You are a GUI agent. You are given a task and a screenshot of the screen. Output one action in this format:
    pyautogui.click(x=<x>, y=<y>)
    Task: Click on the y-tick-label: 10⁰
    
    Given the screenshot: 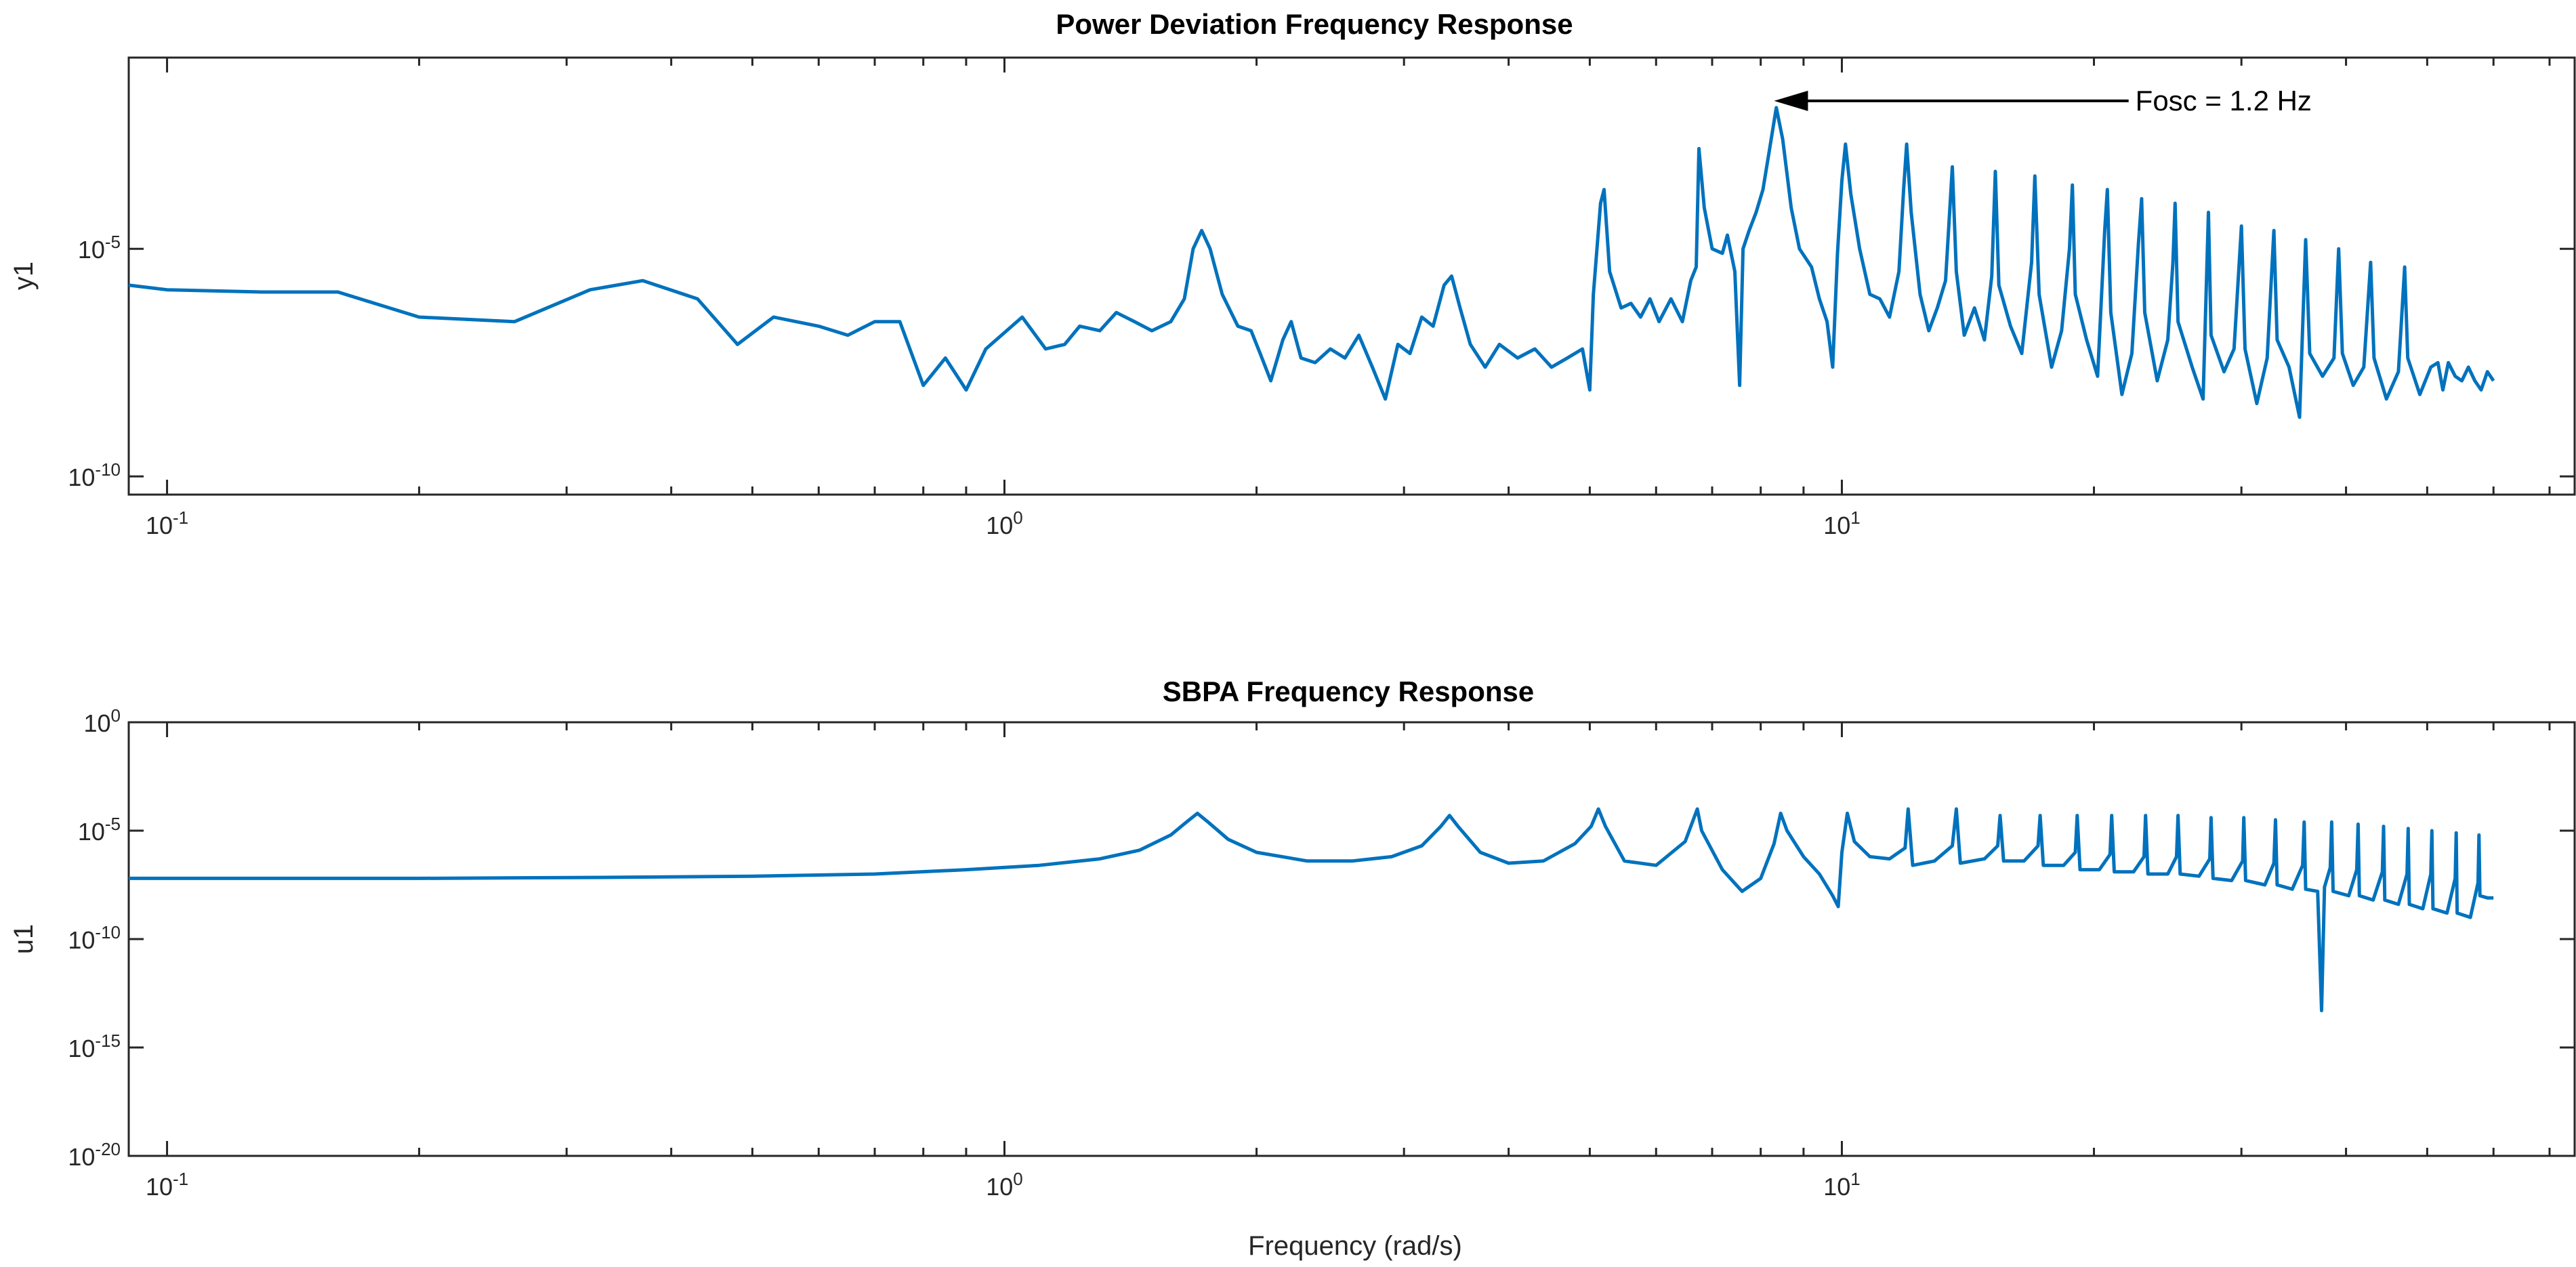 What is the action you would take?
    pyautogui.click(x=102, y=721)
    